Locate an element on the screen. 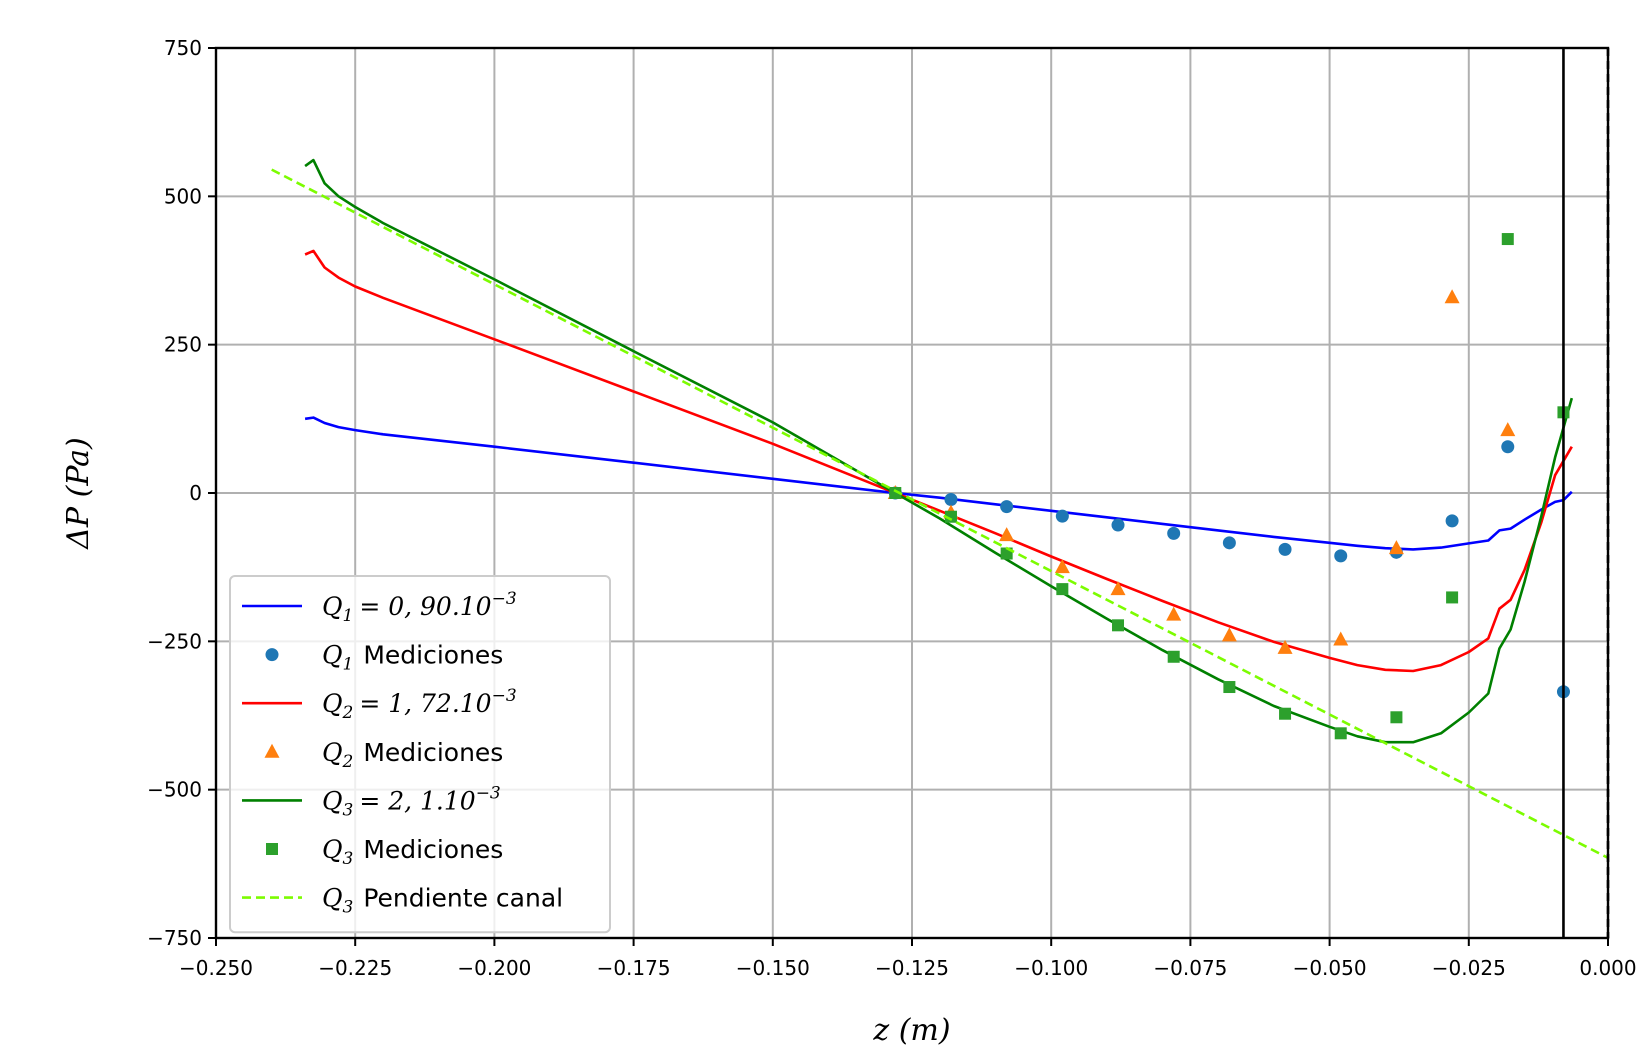  y-tick-label: 250 is located at coordinates (183, 345).